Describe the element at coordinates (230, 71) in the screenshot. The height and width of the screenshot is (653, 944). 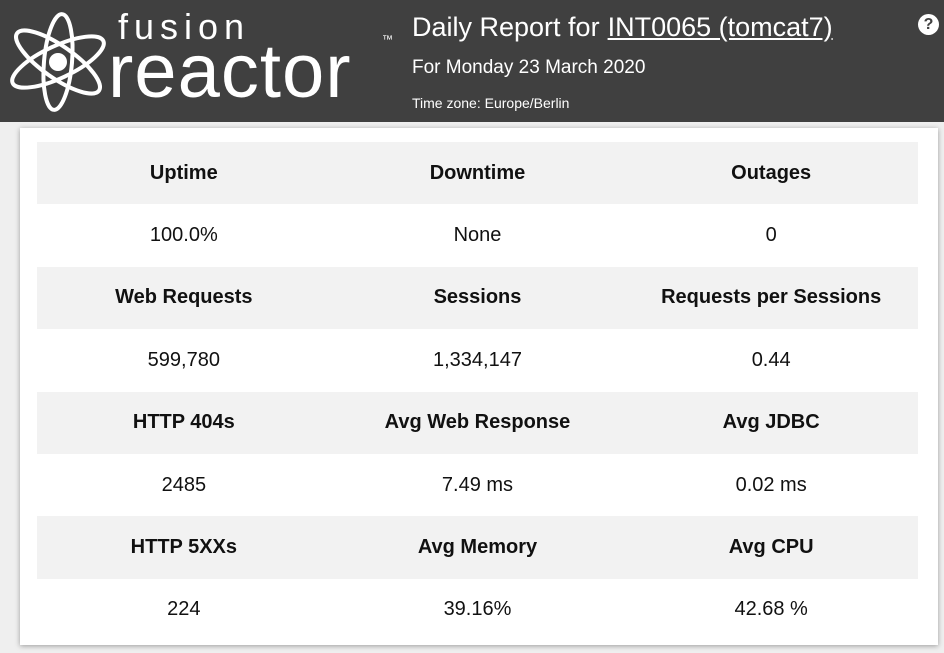
I see `logo-text: reactor` at that location.